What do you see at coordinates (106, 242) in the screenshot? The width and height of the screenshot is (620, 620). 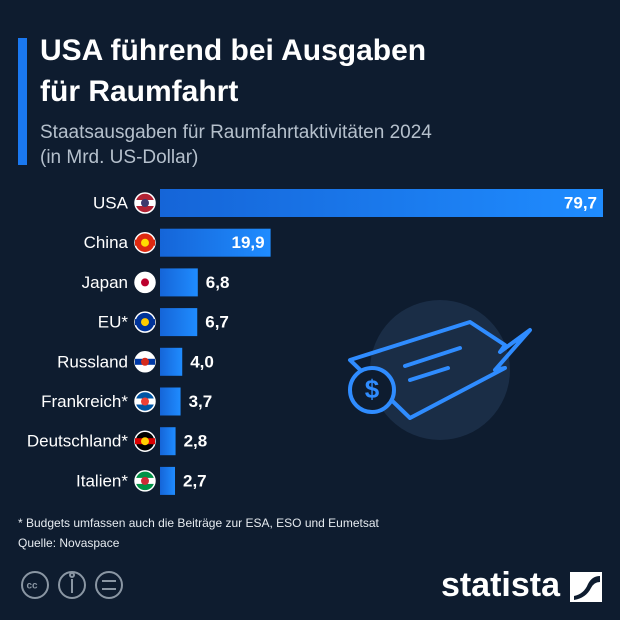 I see `category-label: China` at bounding box center [106, 242].